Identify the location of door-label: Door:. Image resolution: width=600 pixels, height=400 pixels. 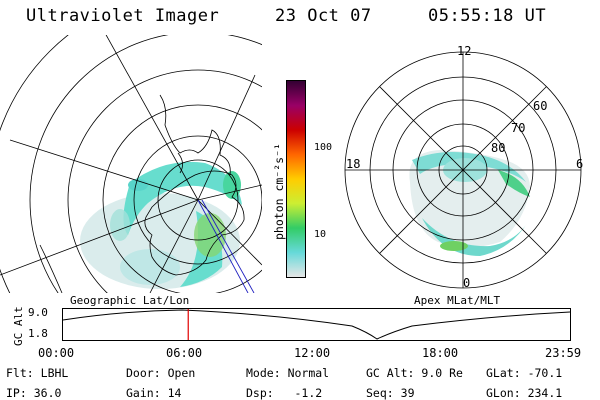
(143, 373).